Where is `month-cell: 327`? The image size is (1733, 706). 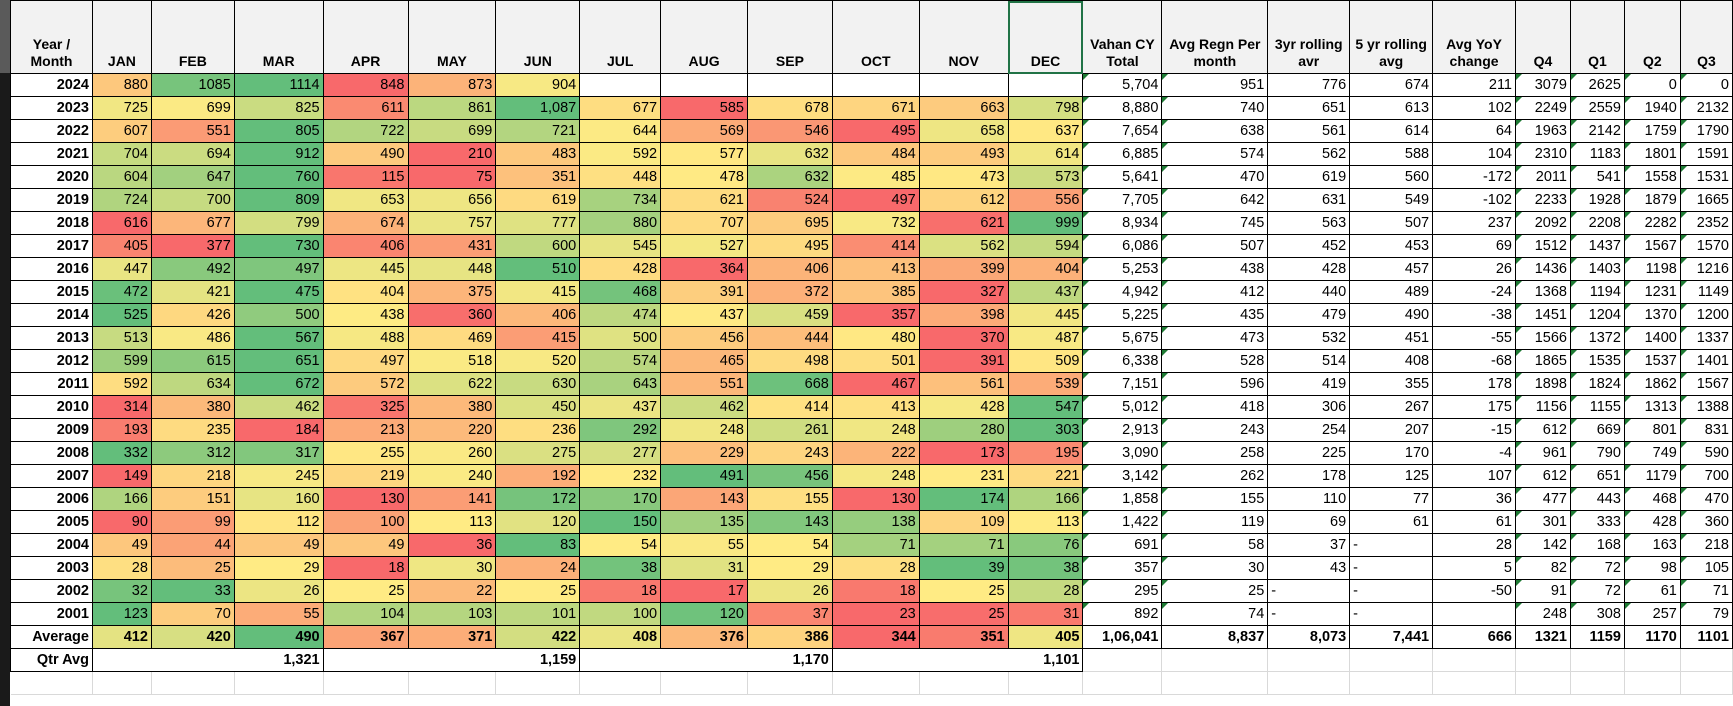
month-cell: 327 is located at coordinates (963, 292).